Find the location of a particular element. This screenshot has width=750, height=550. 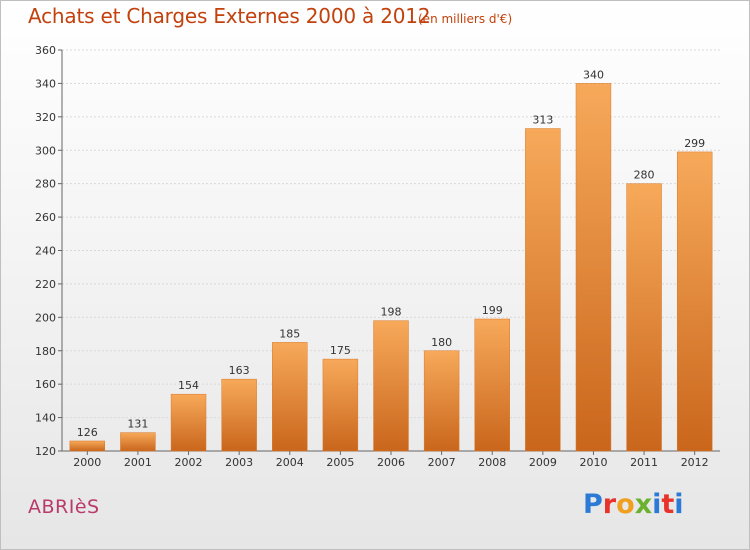

x-tick-label: 2002 is located at coordinates (189, 462).